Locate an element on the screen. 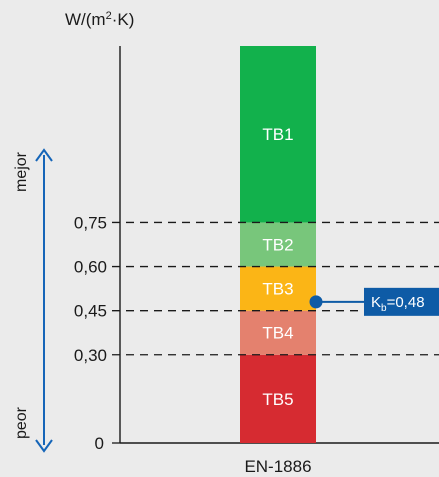 The width and height of the screenshot is (439, 477). arrow-down-head is located at coordinates (44, 446).